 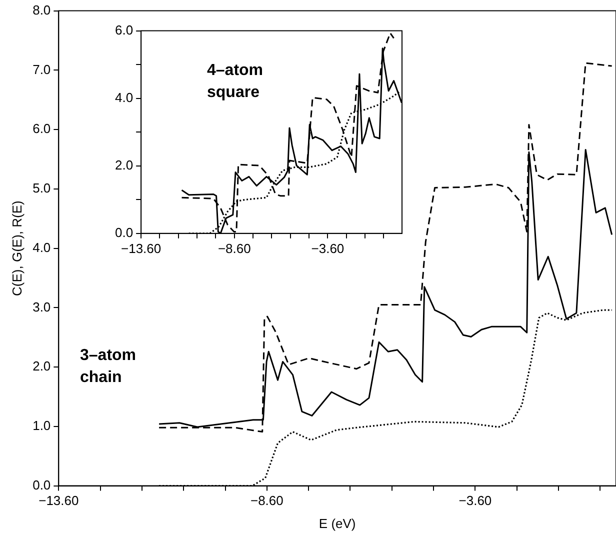 What do you see at coordinates (41, 306) in the screenshot?
I see `y-tick-label: 3.0` at bounding box center [41, 306].